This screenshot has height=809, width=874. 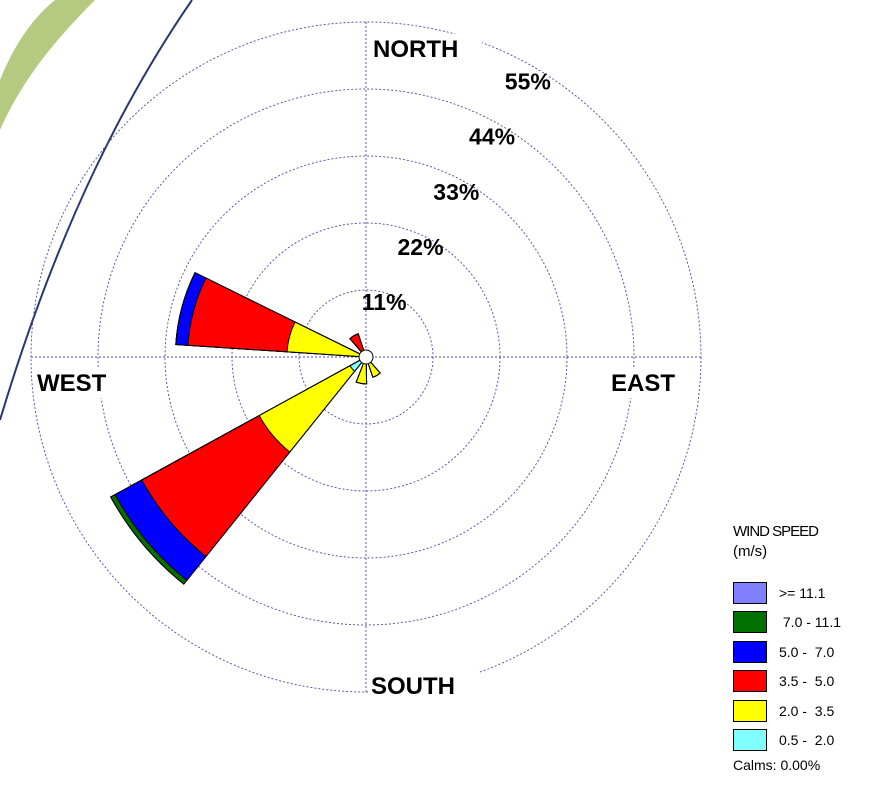 I want to click on legend-item-2: 7.0 - 11.1, so click(x=803, y=623).